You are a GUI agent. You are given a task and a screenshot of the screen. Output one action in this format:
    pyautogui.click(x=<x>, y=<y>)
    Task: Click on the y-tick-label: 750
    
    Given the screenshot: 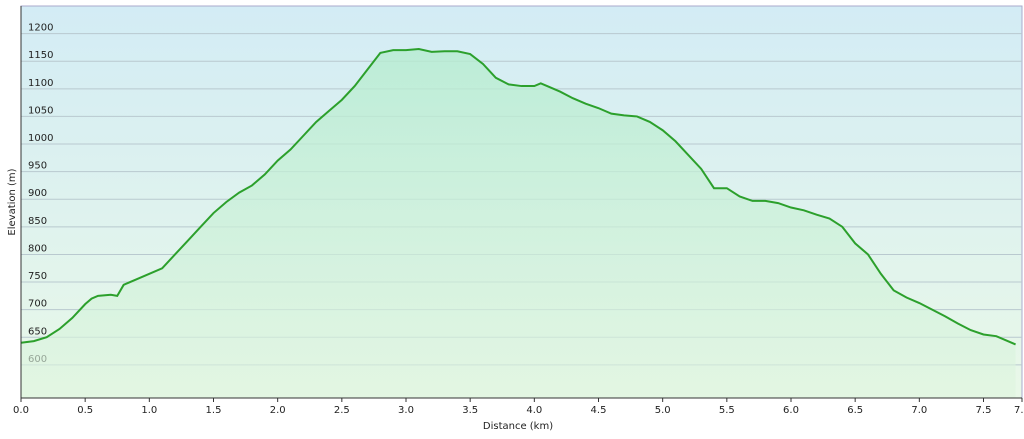 What is the action you would take?
    pyautogui.click(x=37, y=276)
    